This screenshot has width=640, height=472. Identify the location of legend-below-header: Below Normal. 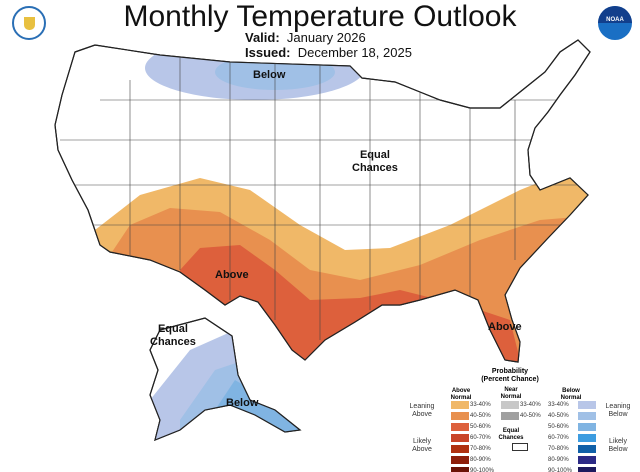
(571, 394).